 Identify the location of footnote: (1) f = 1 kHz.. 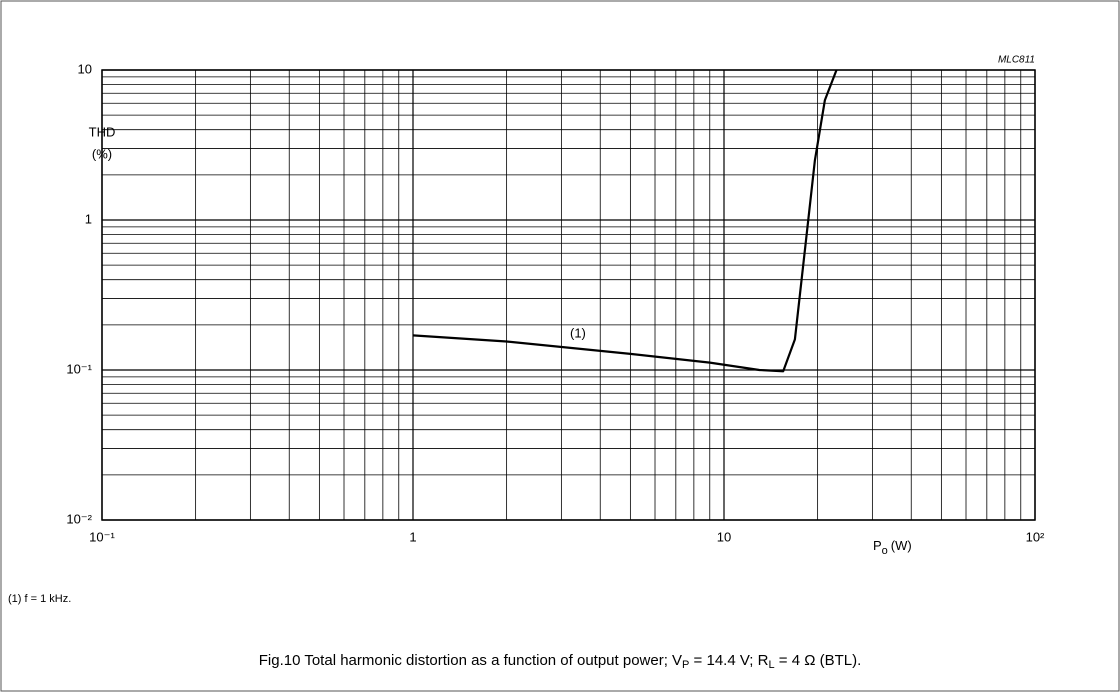
(39, 599).